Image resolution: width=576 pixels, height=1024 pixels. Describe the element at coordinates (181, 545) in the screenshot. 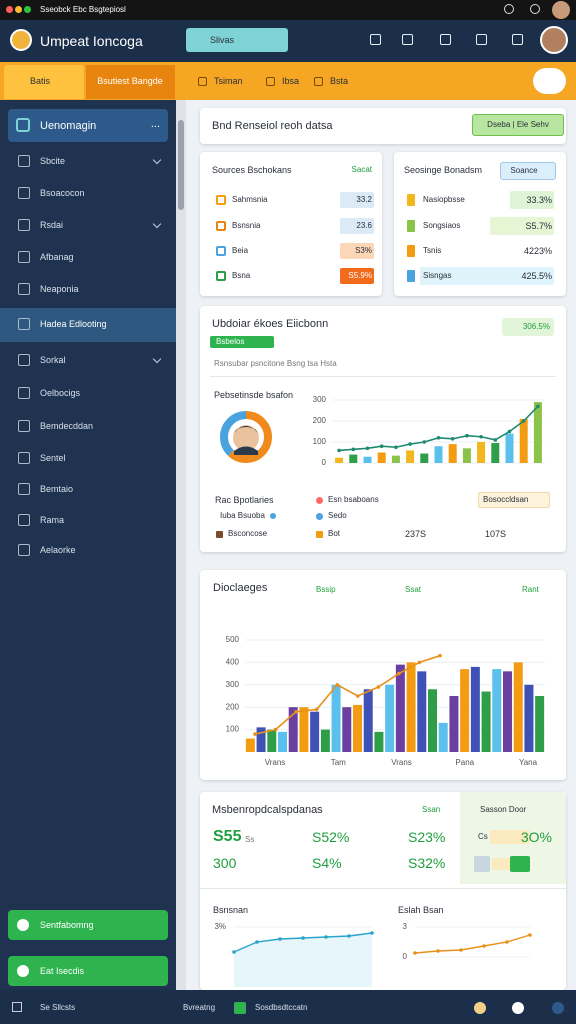

I see `scrollbar` at that location.